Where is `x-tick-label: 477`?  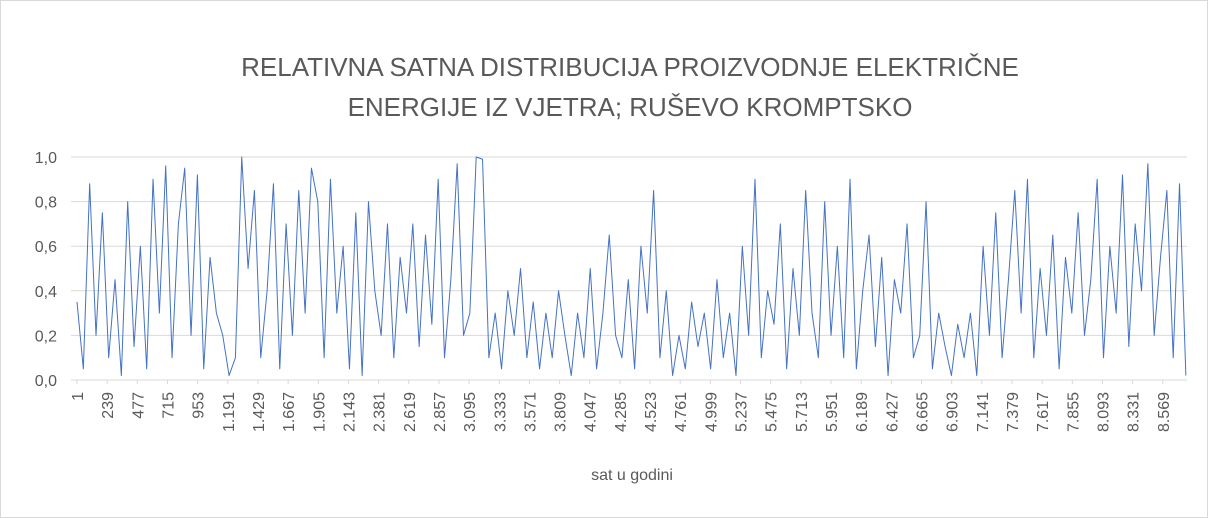 x-tick-label: 477 is located at coordinates (138, 405).